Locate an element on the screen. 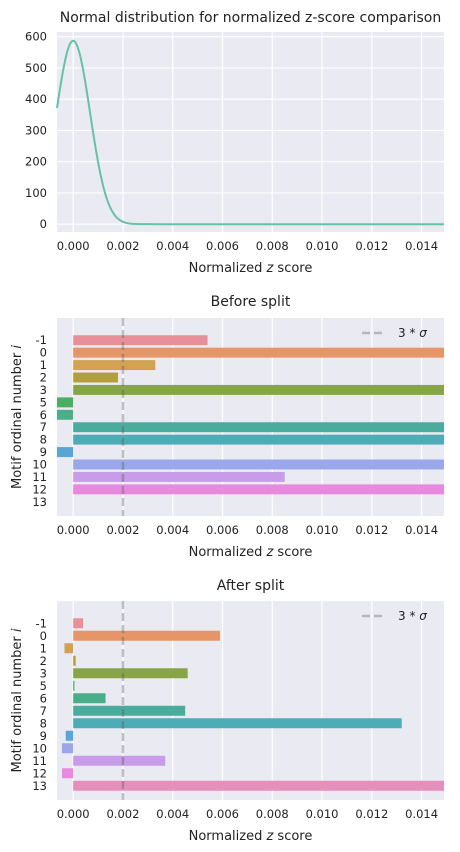 This screenshot has width=460, height=852. y-axis-label-part: Motif ordinal number is located at coordinates (17, 419).